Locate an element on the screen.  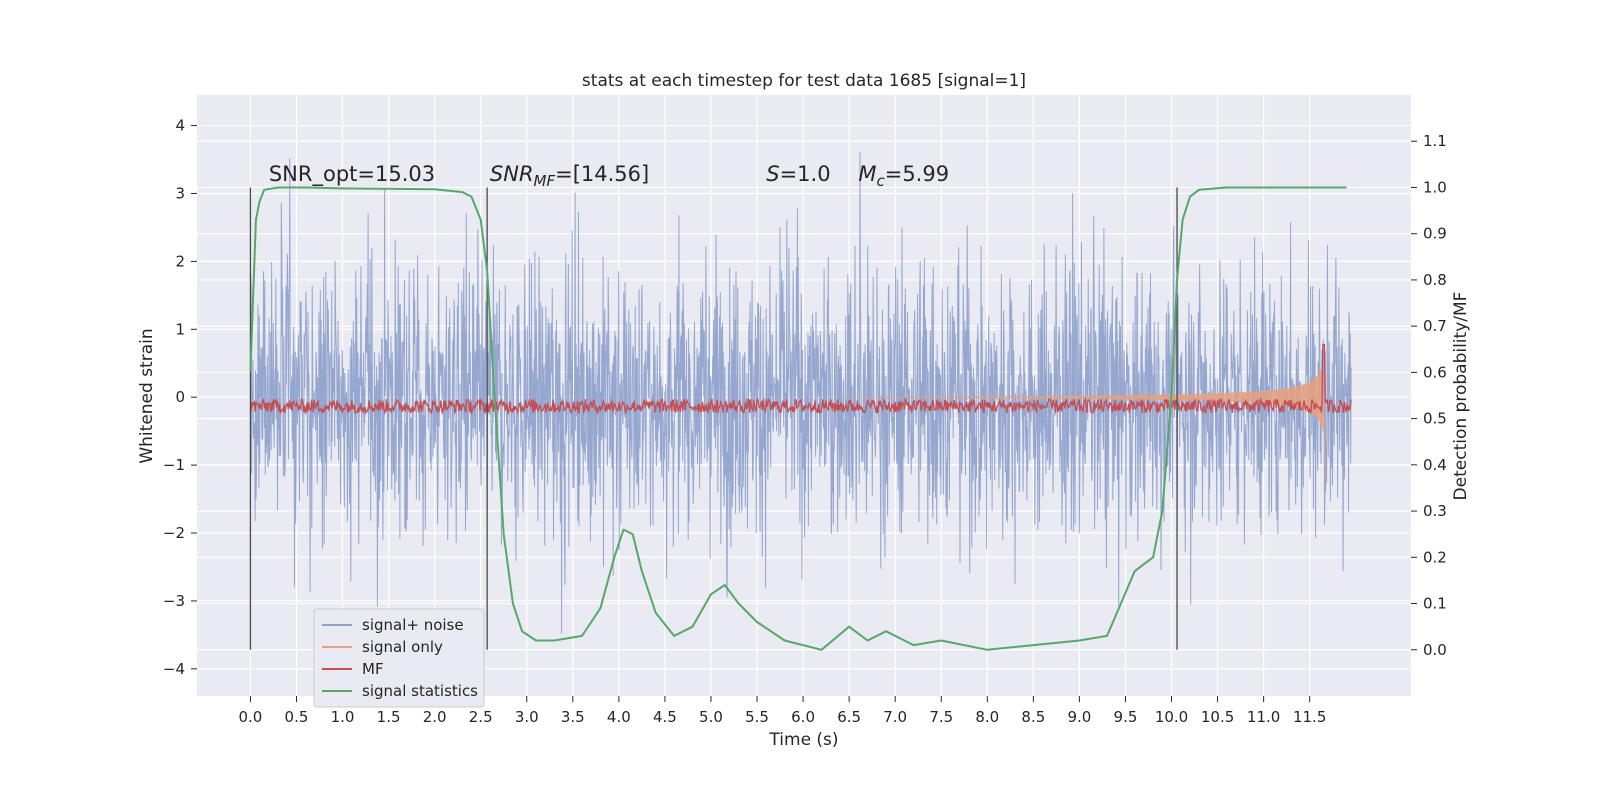
y-tick-label: 1 is located at coordinates (180, 329).